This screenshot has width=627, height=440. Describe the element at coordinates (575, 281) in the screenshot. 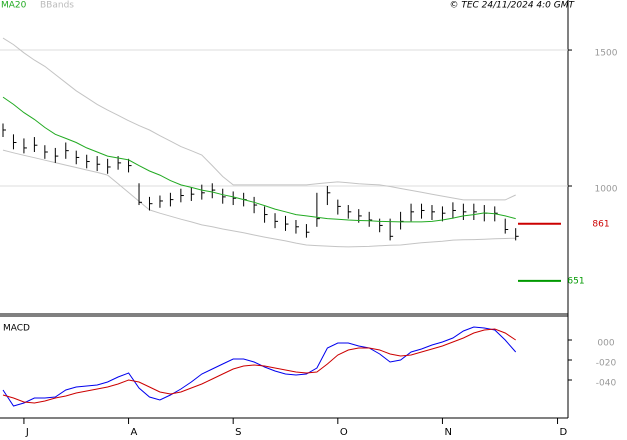

I see `level-label: 651` at that location.